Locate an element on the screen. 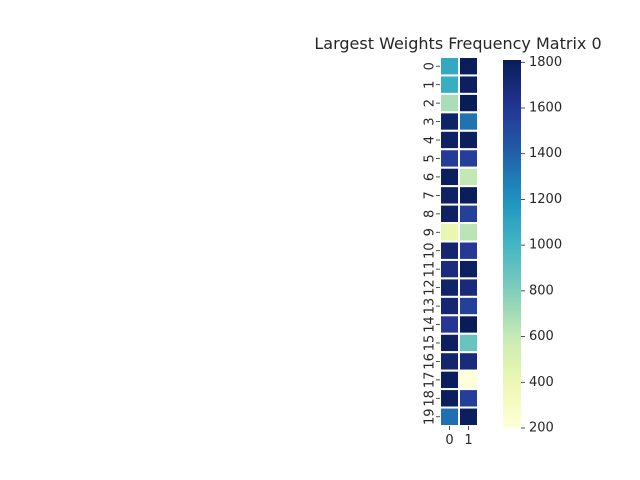  y-tick-label: 7 is located at coordinates (430, 195).